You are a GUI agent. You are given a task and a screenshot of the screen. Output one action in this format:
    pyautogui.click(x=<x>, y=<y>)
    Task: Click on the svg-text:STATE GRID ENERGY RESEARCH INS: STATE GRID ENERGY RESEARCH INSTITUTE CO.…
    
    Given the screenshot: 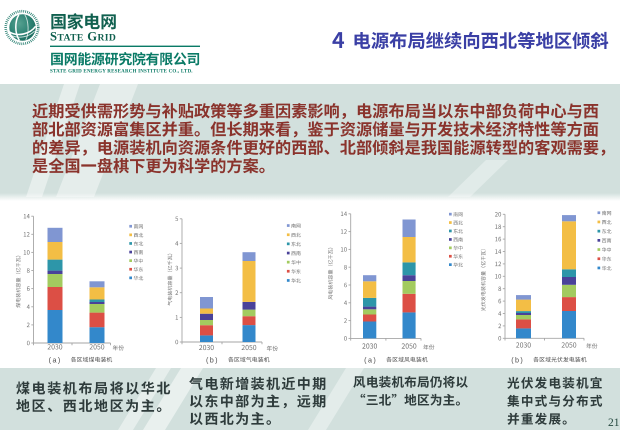 What is the action you would take?
    pyautogui.click(x=121, y=71)
    